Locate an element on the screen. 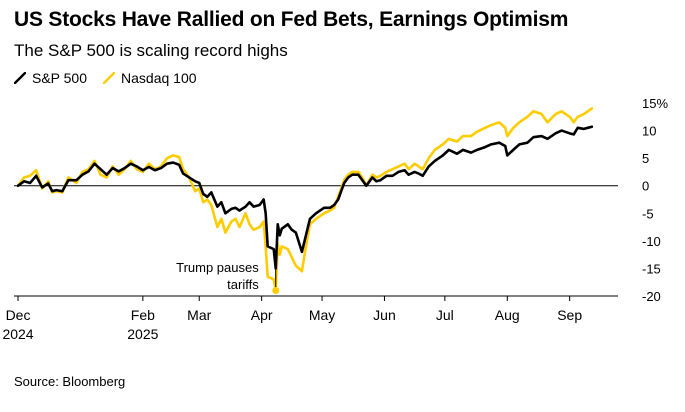 This screenshot has width=685, height=412. legend-label-sp500: S&P 500 is located at coordinates (60, 78).